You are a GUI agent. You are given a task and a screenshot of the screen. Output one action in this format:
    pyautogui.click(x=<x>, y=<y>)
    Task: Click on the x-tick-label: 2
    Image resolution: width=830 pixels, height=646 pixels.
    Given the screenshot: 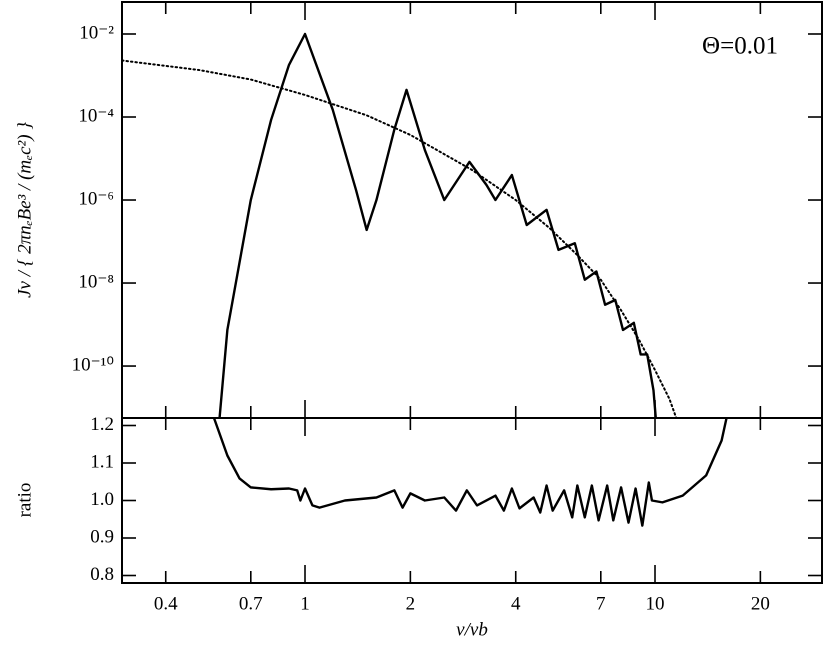 What is the action you would take?
    pyautogui.click(x=411, y=603)
    